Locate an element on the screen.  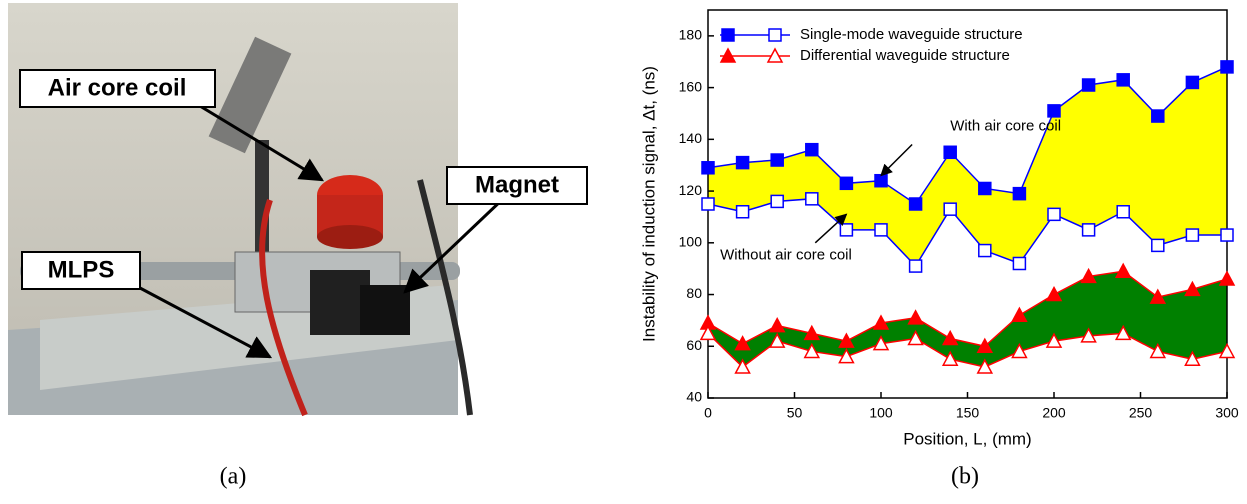
y-tick-label: 120 is located at coordinates (691, 190).